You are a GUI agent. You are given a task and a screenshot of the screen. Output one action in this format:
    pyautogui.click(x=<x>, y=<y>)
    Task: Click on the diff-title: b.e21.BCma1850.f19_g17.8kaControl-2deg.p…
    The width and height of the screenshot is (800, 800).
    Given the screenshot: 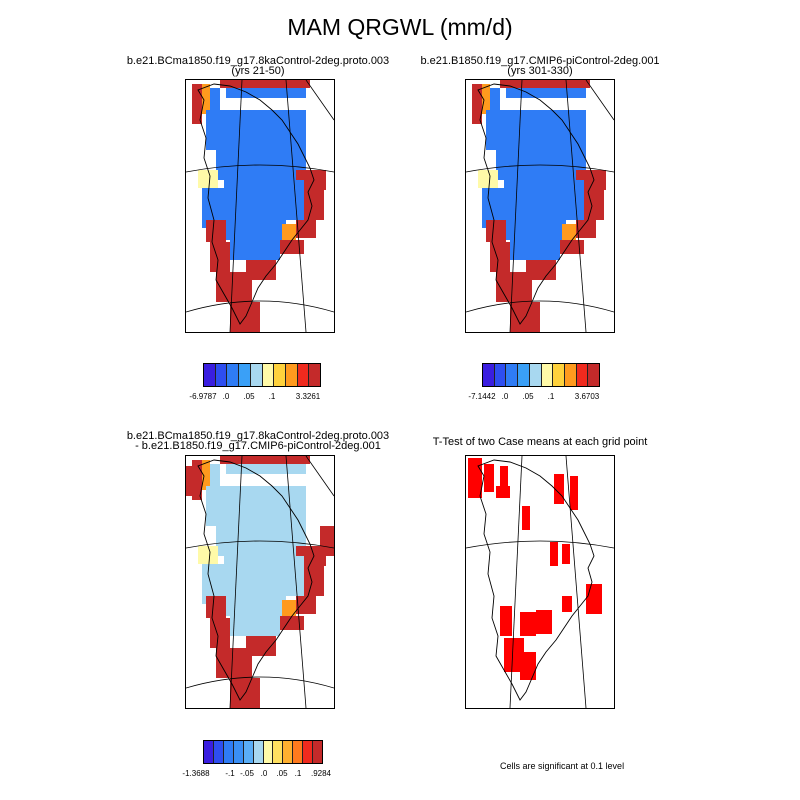 What is the action you would take?
    pyautogui.click(x=258, y=436)
    